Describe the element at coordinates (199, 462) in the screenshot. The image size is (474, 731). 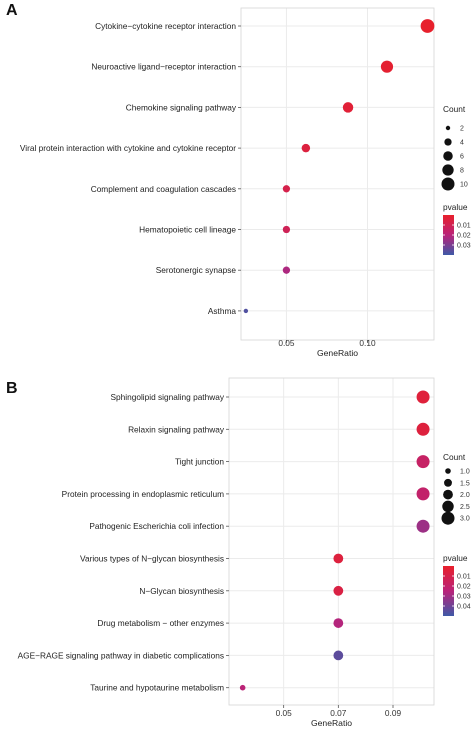
I see `category-label: Tight junction` at that location.